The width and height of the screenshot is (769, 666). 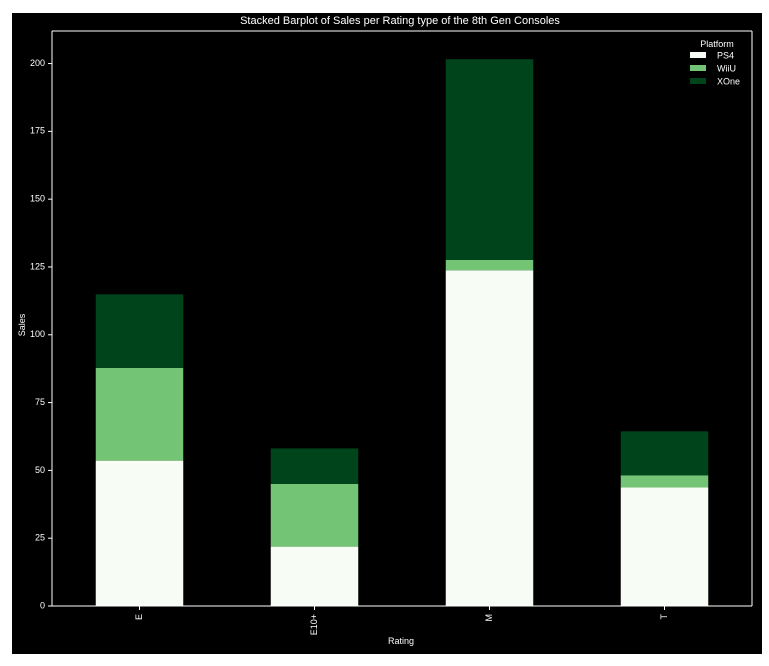 What do you see at coordinates (314, 515) in the screenshot?
I see `bar-wiiu-e10plus` at bounding box center [314, 515].